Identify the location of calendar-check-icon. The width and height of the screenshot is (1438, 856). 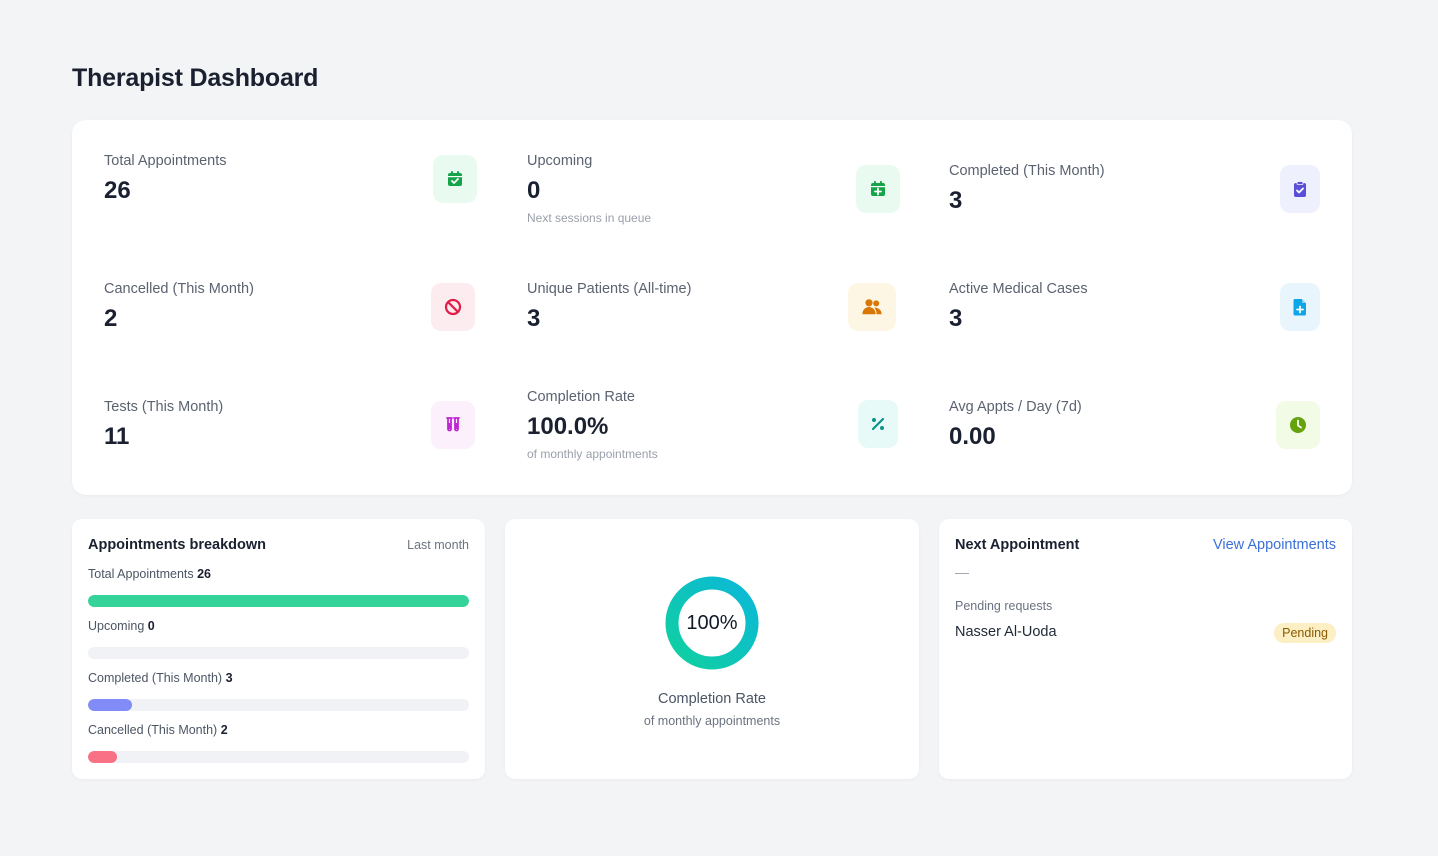
(455, 179).